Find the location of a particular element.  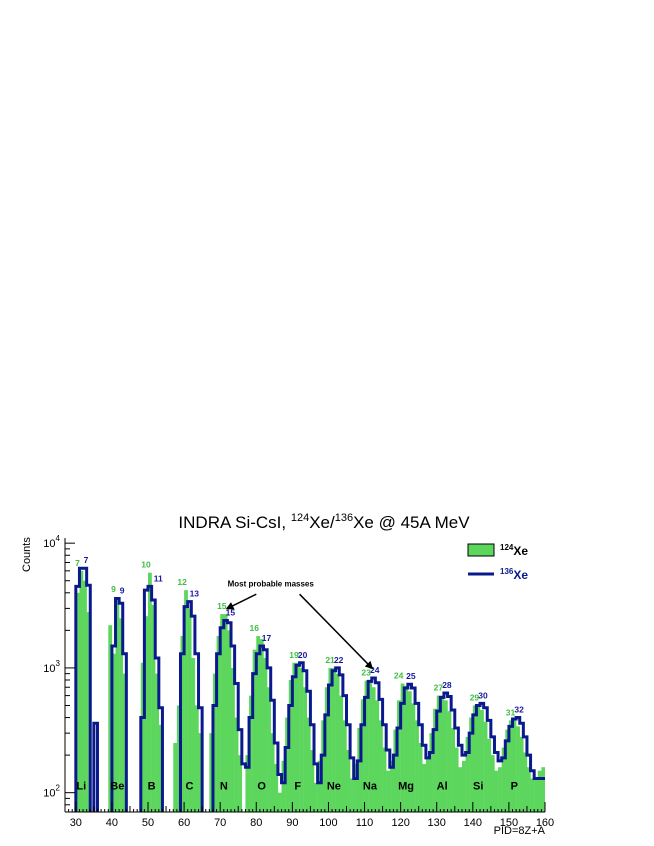

annotation-arrow is located at coordinates (241, 601).